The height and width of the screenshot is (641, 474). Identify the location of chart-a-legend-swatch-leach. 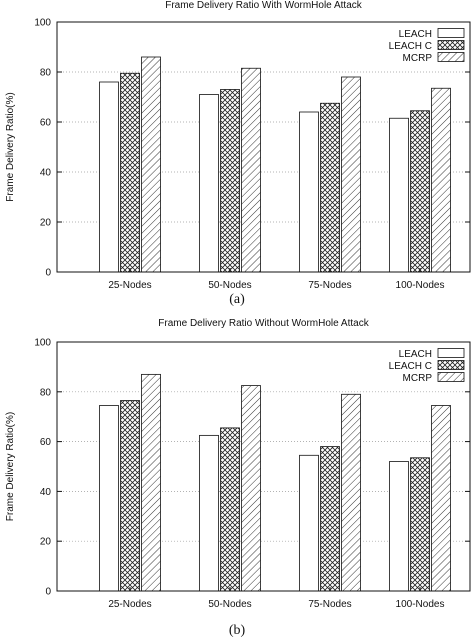
(451, 33).